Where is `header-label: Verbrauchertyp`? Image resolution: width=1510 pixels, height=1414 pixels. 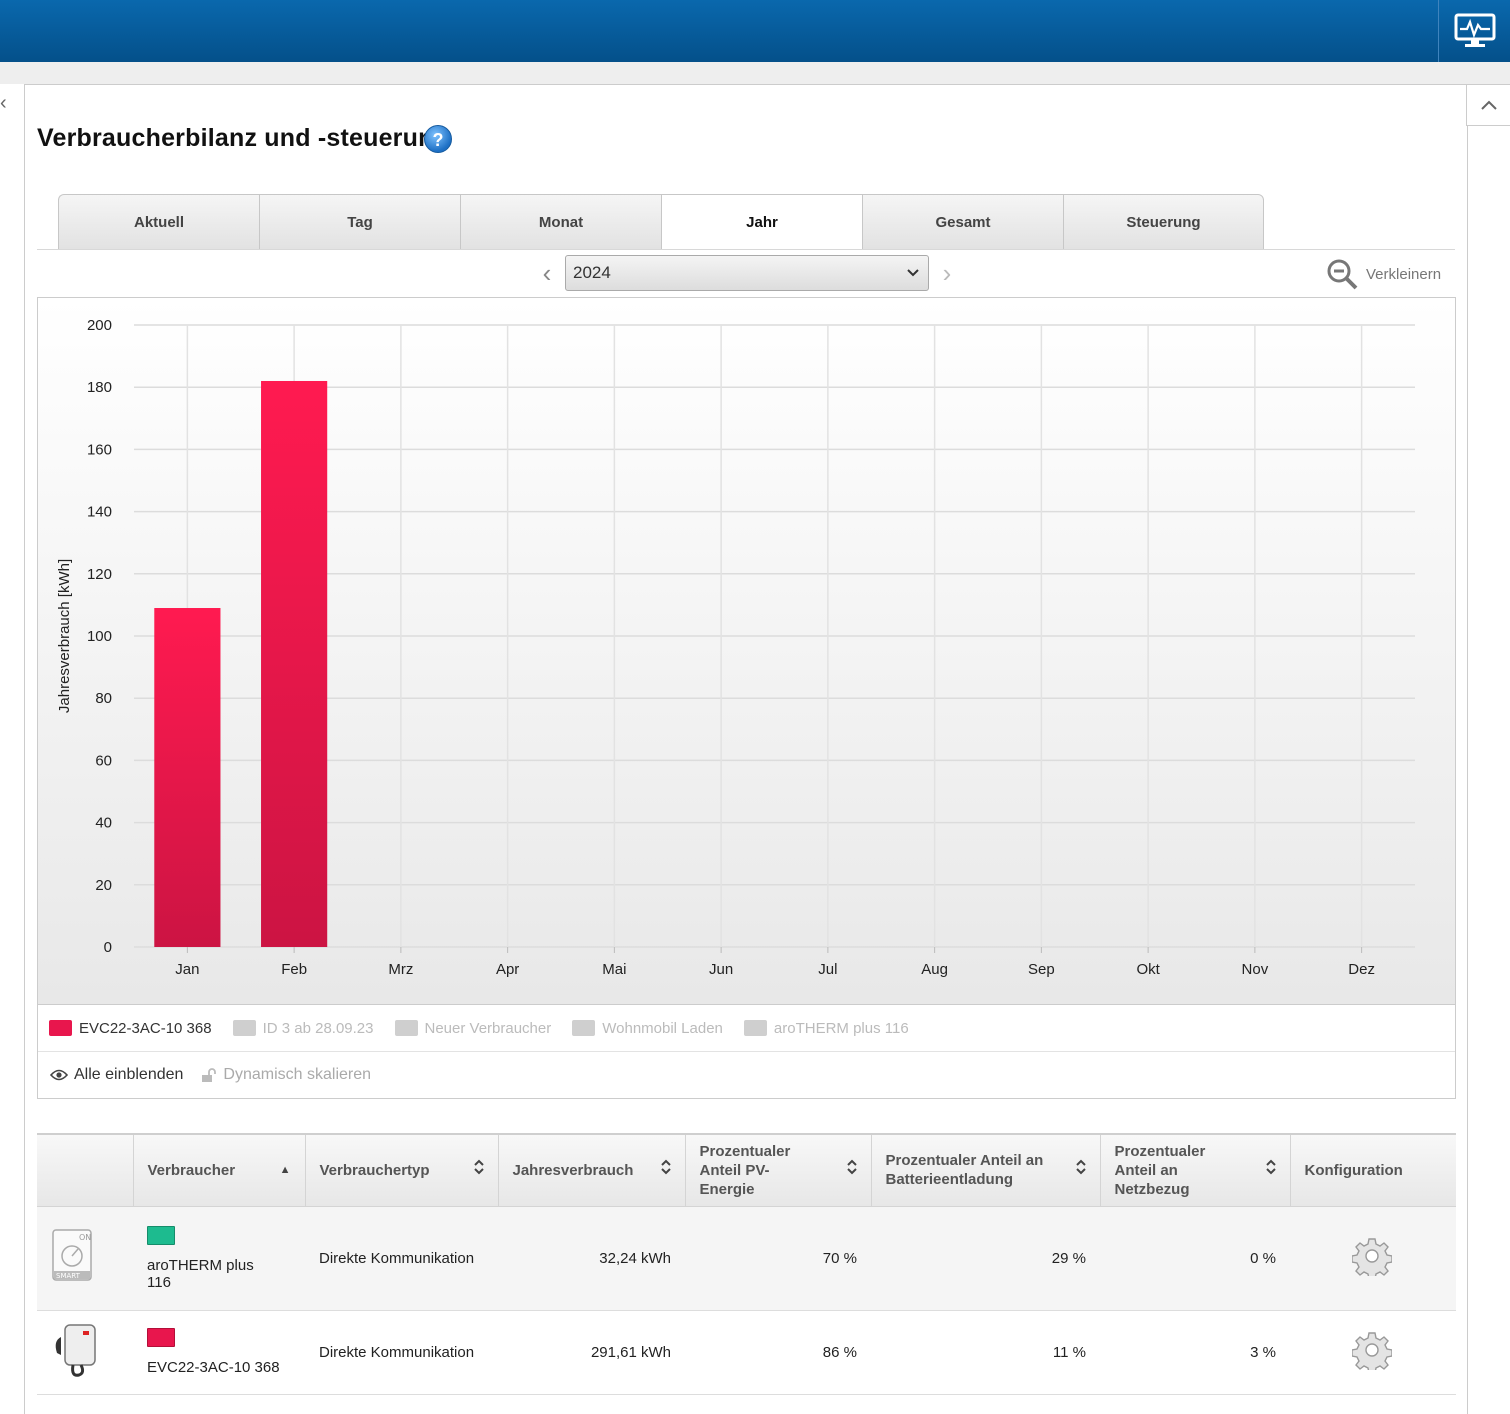
header-label: Verbrauchertyp is located at coordinates (374, 1170).